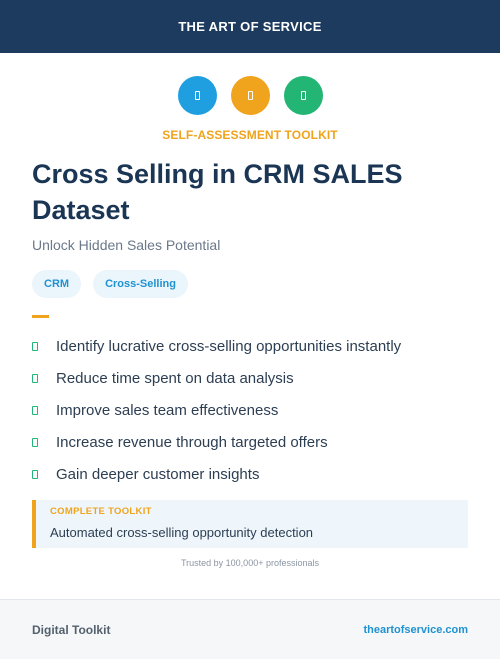 This screenshot has height=659, width=500. What do you see at coordinates (192, 442) in the screenshot?
I see `benefit-text: Increase revenue through targeted offers` at bounding box center [192, 442].